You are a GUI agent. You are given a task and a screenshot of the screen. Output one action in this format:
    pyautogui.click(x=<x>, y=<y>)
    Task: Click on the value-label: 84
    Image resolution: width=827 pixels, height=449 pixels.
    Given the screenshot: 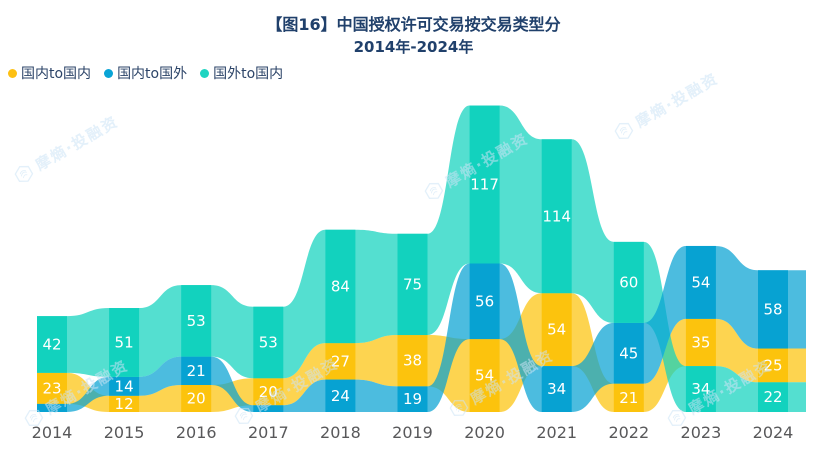 What is the action you would take?
    pyautogui.click(x=340, y=286)
    